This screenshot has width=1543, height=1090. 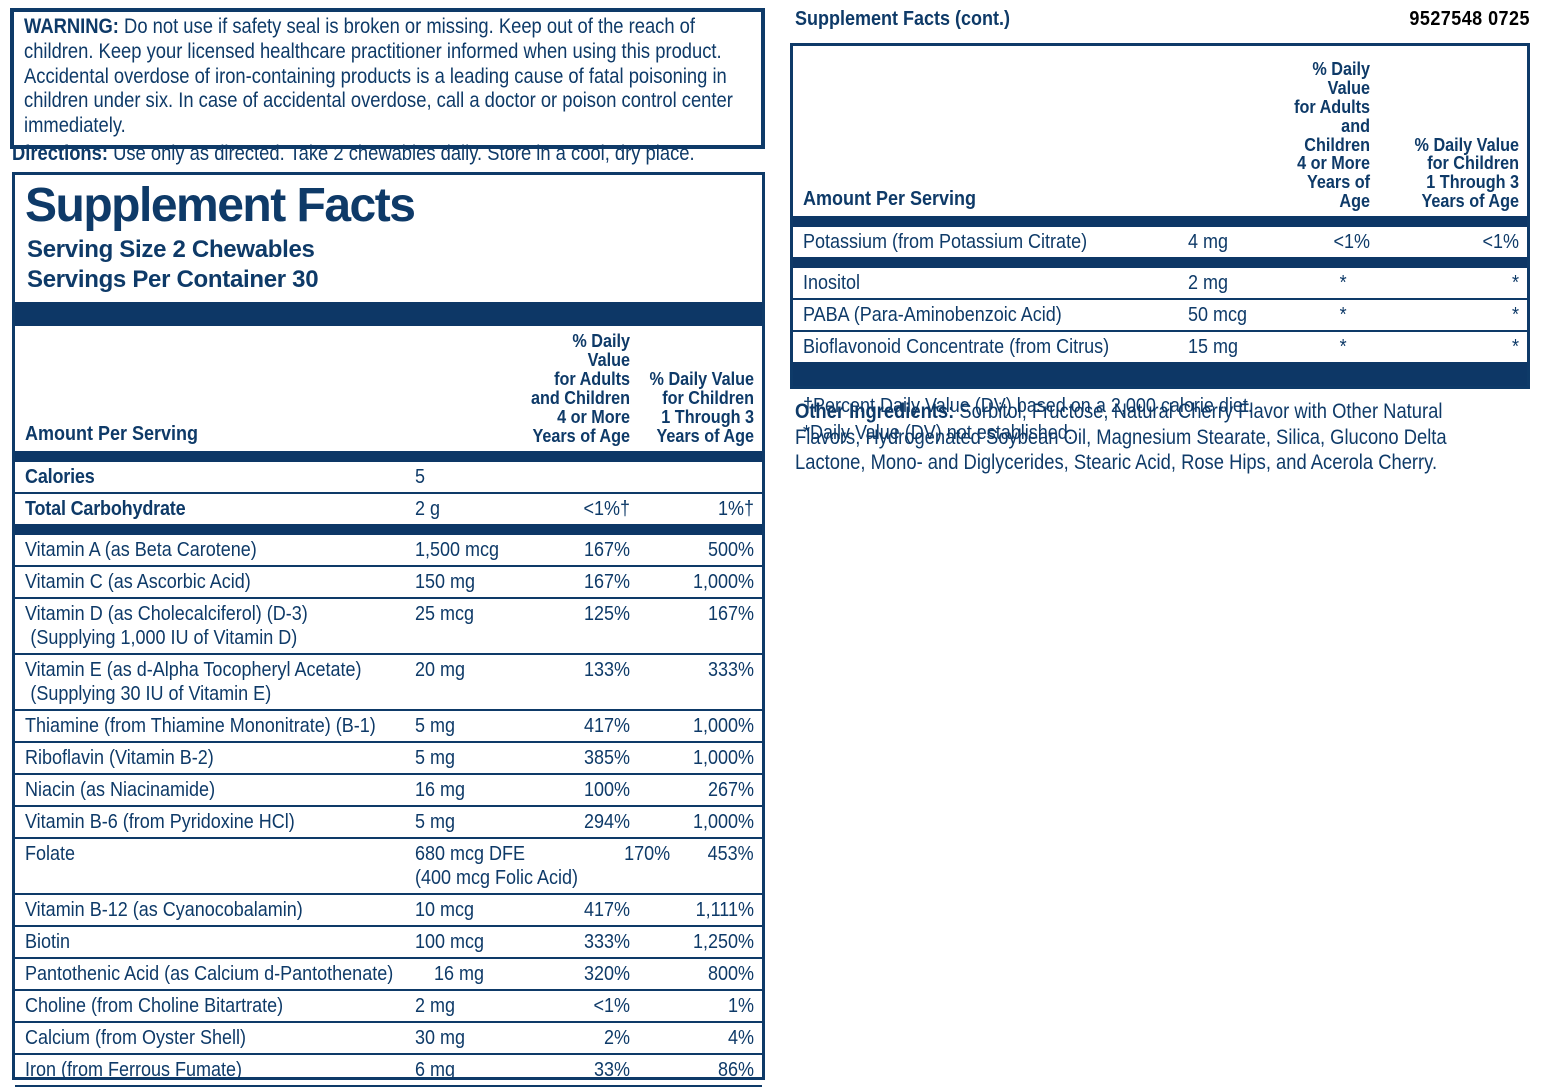 I want to click on nutrient-name: Bioflavonoid Concentrate (from Citrus), so click(x=956, y=347).